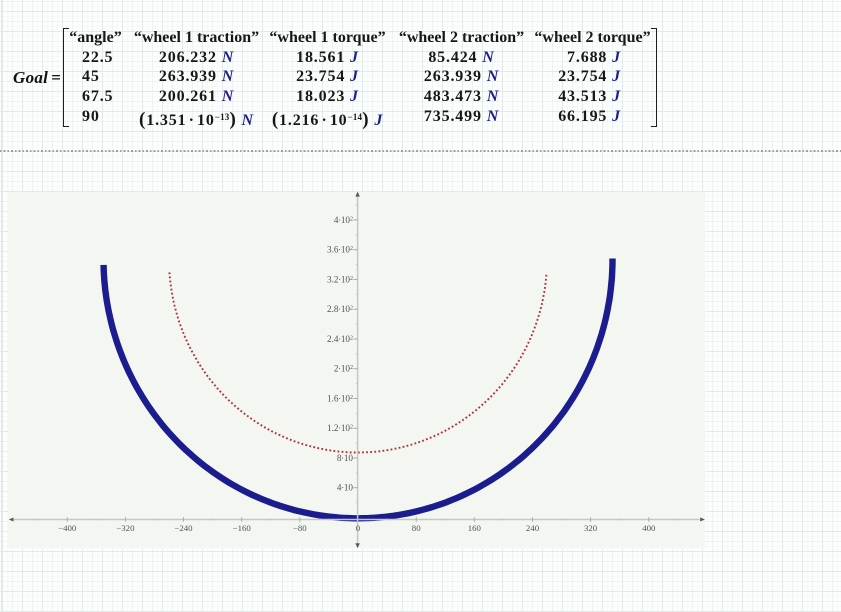  Describe the element at coordinates (591, 528) in the screenshot. I see `svg-text: 320` at that location.